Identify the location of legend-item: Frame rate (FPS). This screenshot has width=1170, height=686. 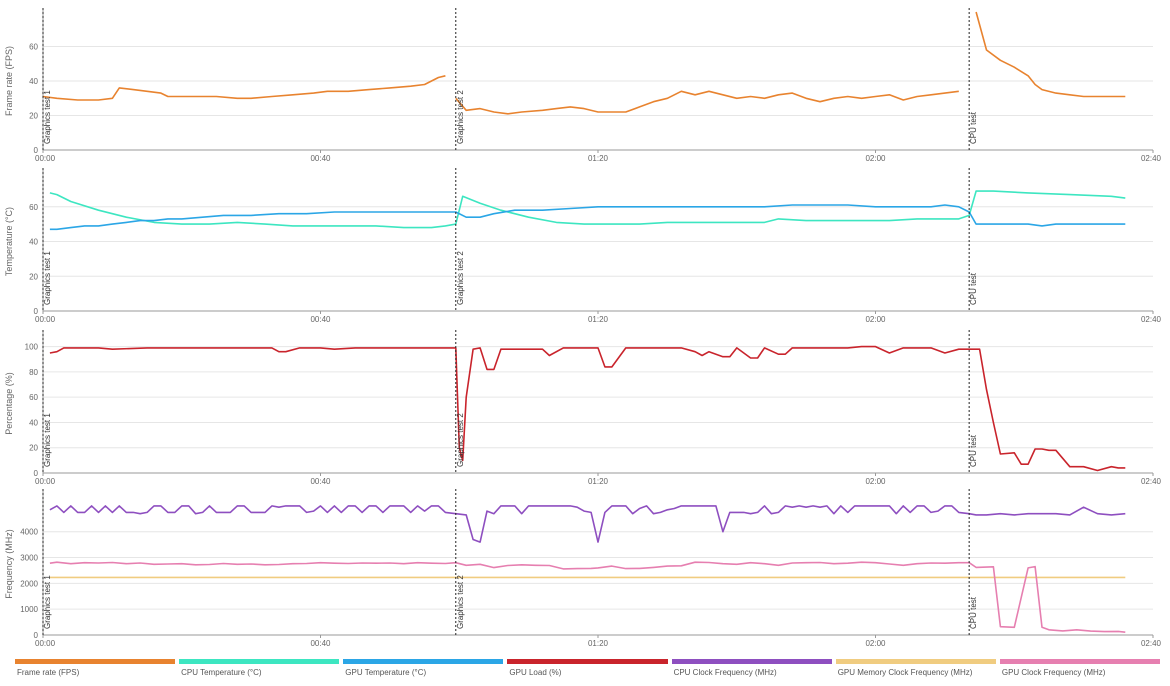
(95, 671).